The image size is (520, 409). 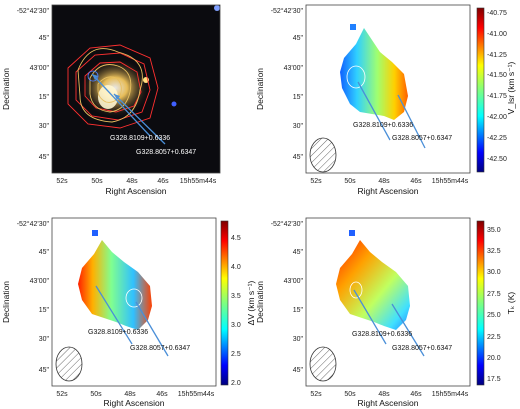 I want to click on panel-d-colorbar, so click(x=480, y=303).